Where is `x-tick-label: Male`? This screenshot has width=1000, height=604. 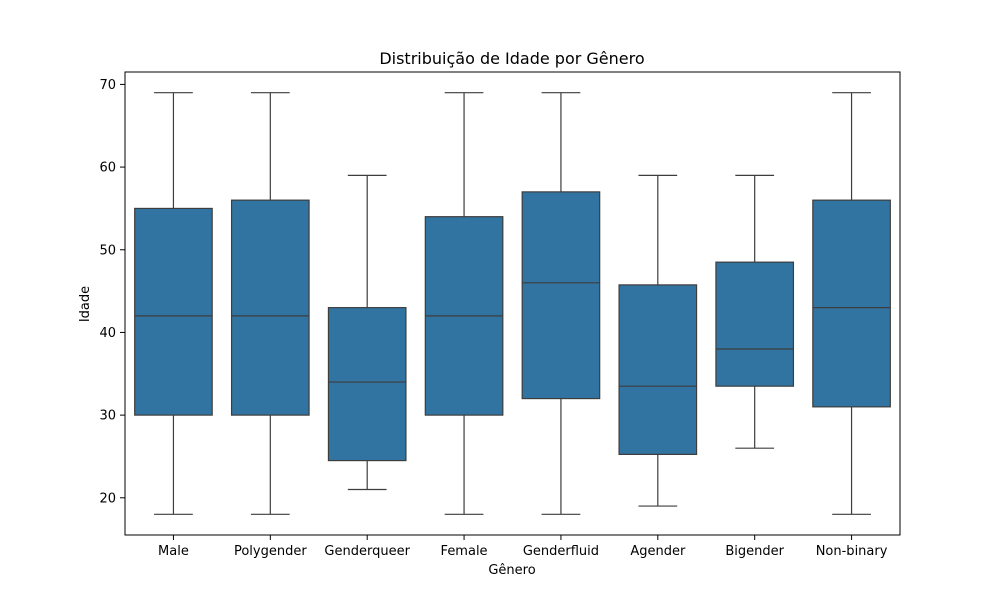 x-tick-label: Male is located at coordinates (173, 551).